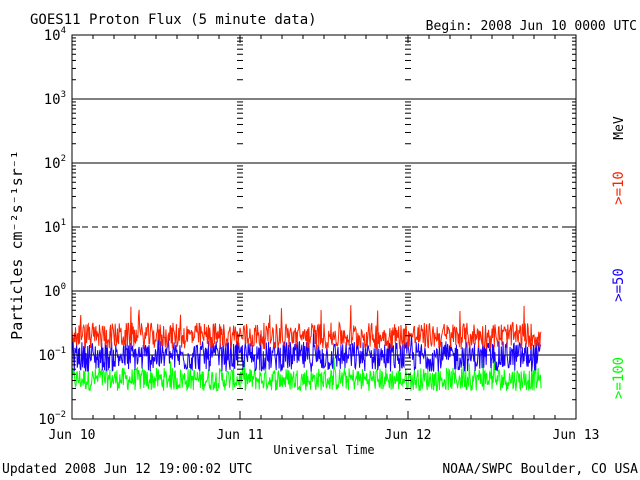 This screenshot has width=640, height=480. I want to click on x-axis-label: Universal Time, so click(323, 450).